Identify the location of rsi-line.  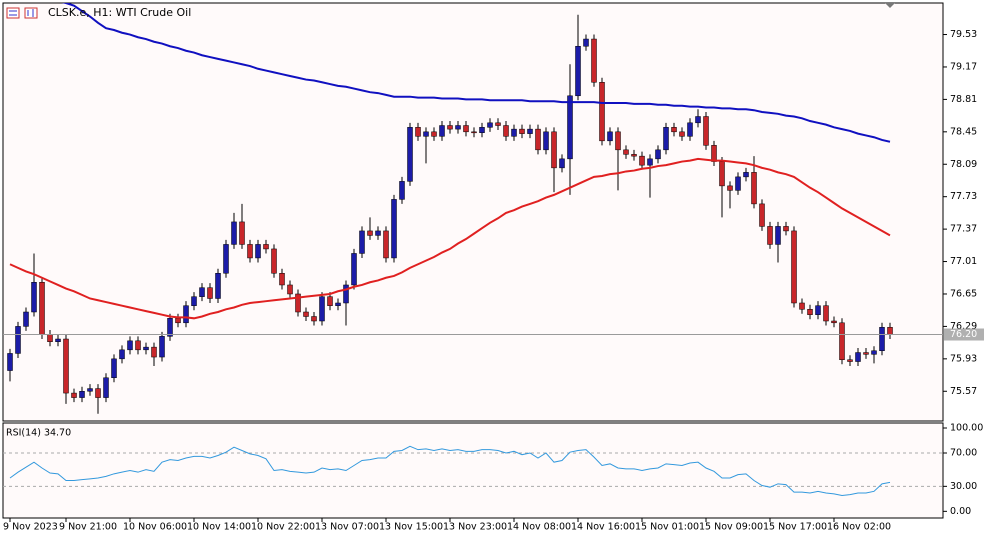
(450, 471).